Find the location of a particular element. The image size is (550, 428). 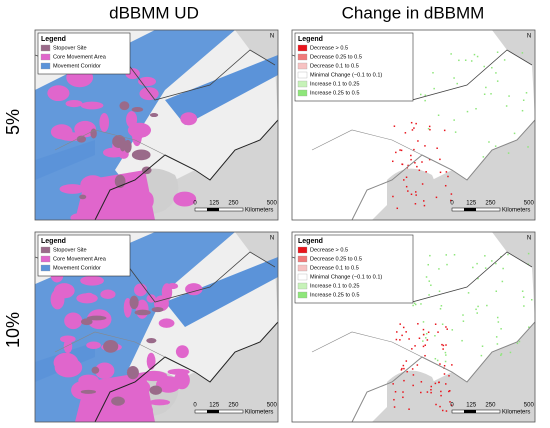

scale-tick: 125 is located at coordinates (214, 406).